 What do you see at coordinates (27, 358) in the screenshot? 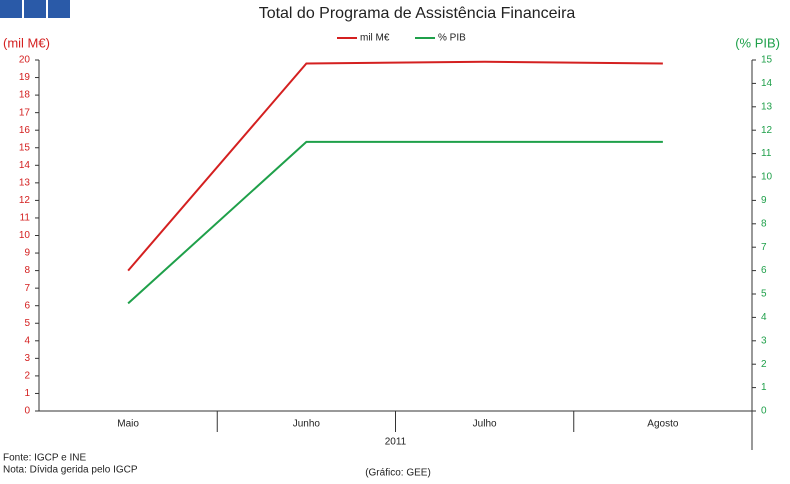
I see `y-tick-label: 3` at bounding box center [27, 358].